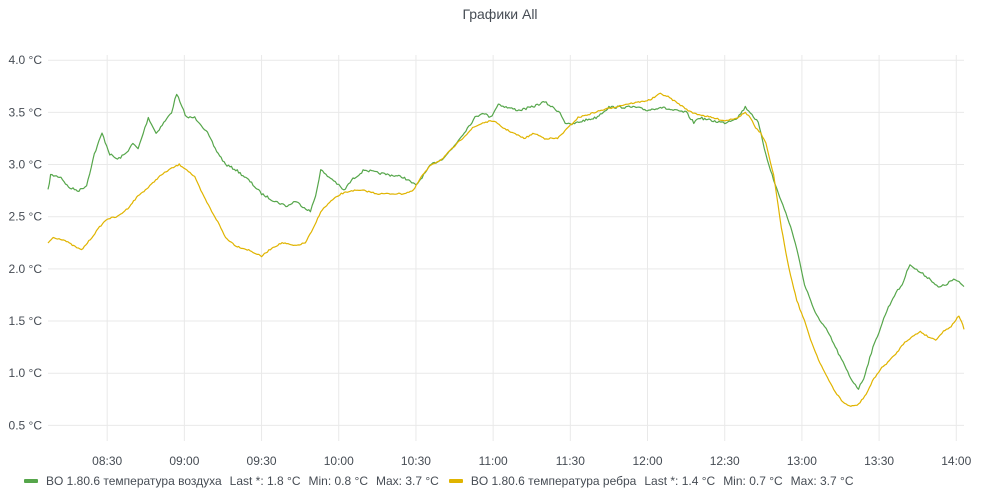 The width and height of the screenshot is (1000, 500). I want to click on y-tick-label: 1.0 °C, so click(26, 373).